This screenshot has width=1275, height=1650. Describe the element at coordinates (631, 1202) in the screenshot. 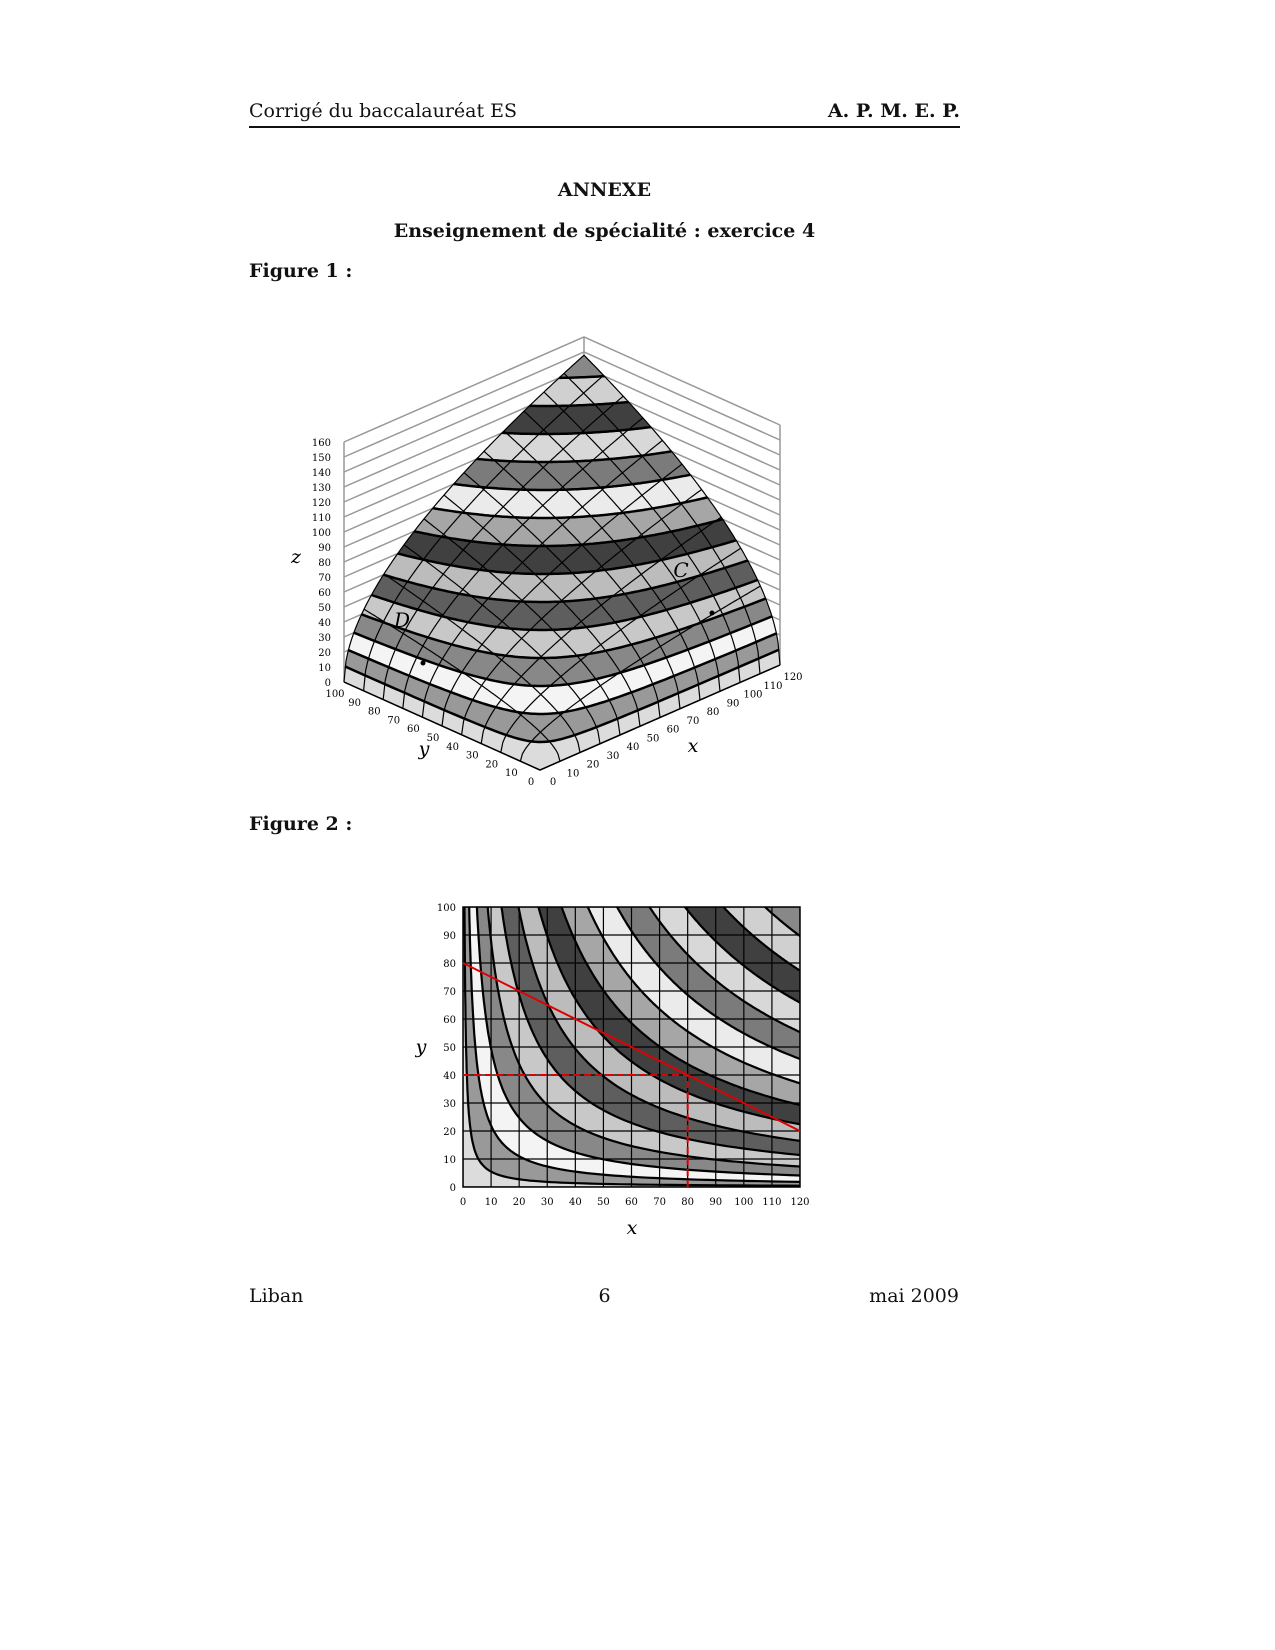

I see `x-tick-label: 60` at that location.